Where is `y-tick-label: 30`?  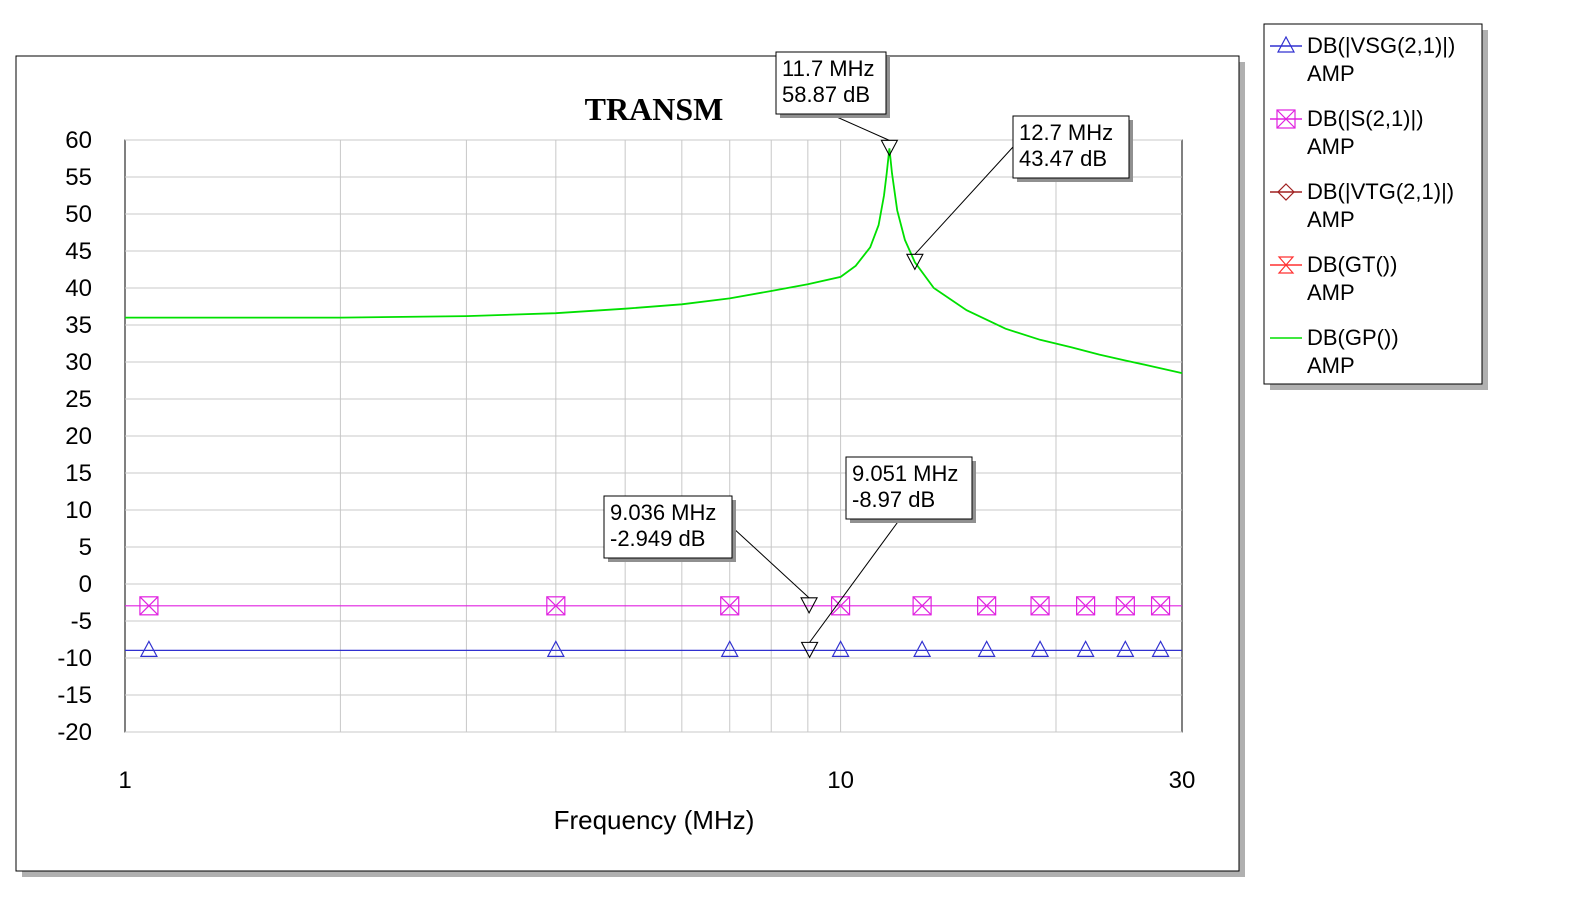 y-tick-label: 30 is located at coordinates (78, 362).